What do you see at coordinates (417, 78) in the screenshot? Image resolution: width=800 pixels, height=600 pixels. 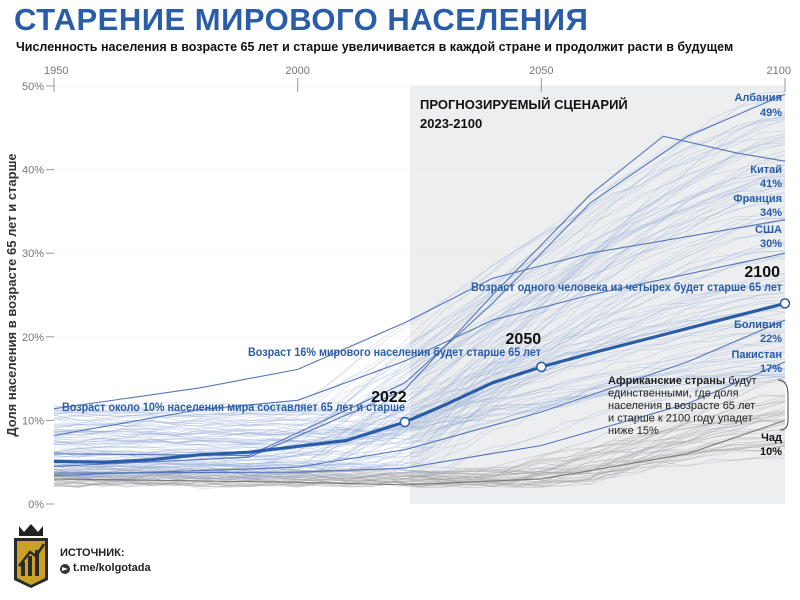 I see `x-axis: 1950 2000 2050 2100` at bounding box center [417, 78].